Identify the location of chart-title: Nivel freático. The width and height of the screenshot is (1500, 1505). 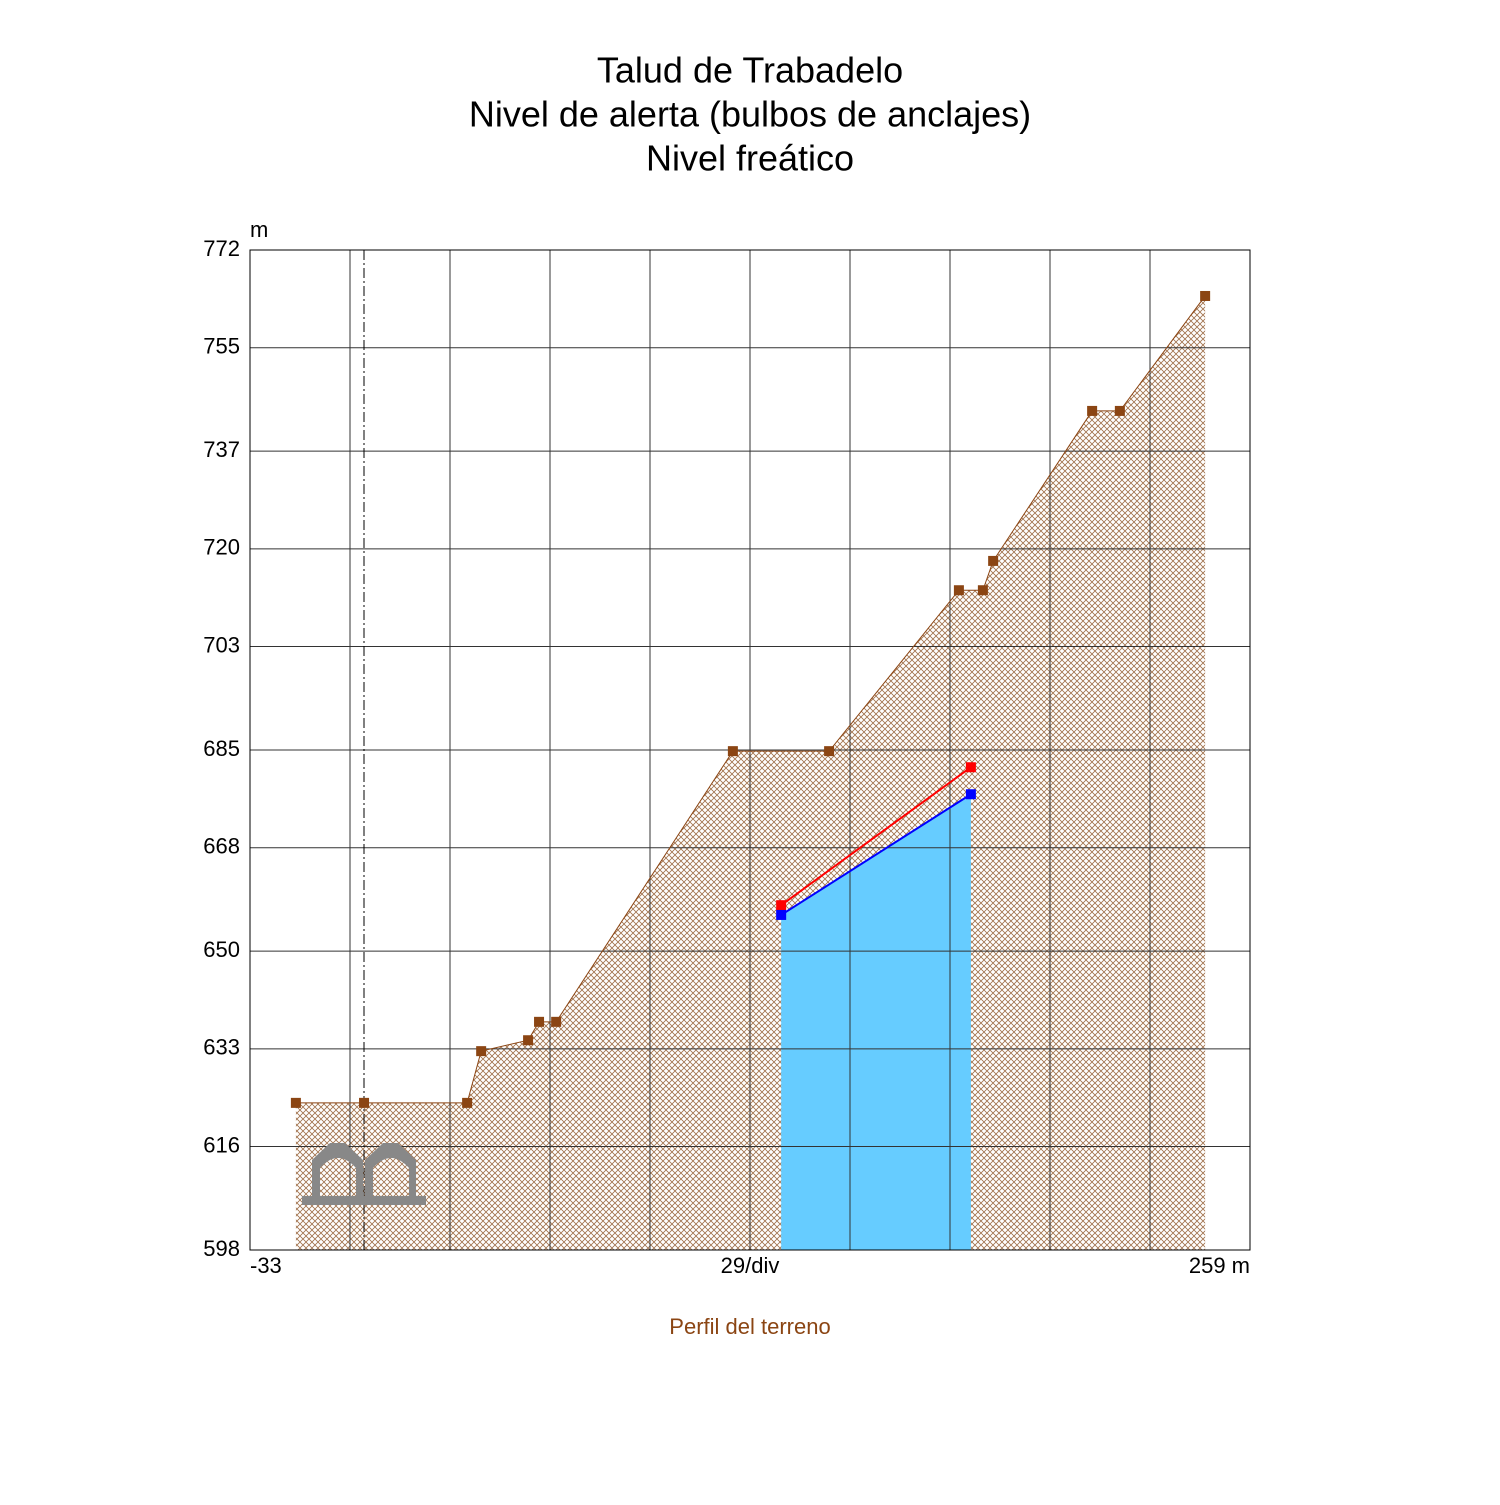
(750, 158).